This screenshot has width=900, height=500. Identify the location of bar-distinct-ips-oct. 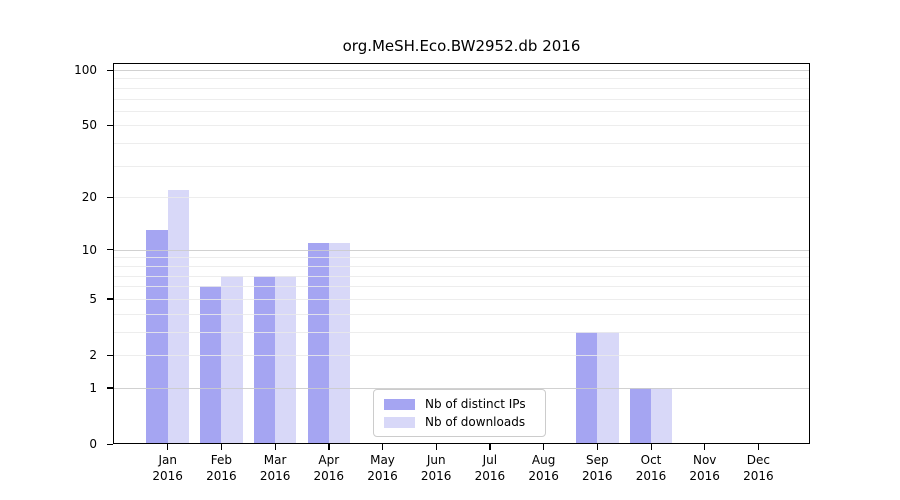
(640, 415).